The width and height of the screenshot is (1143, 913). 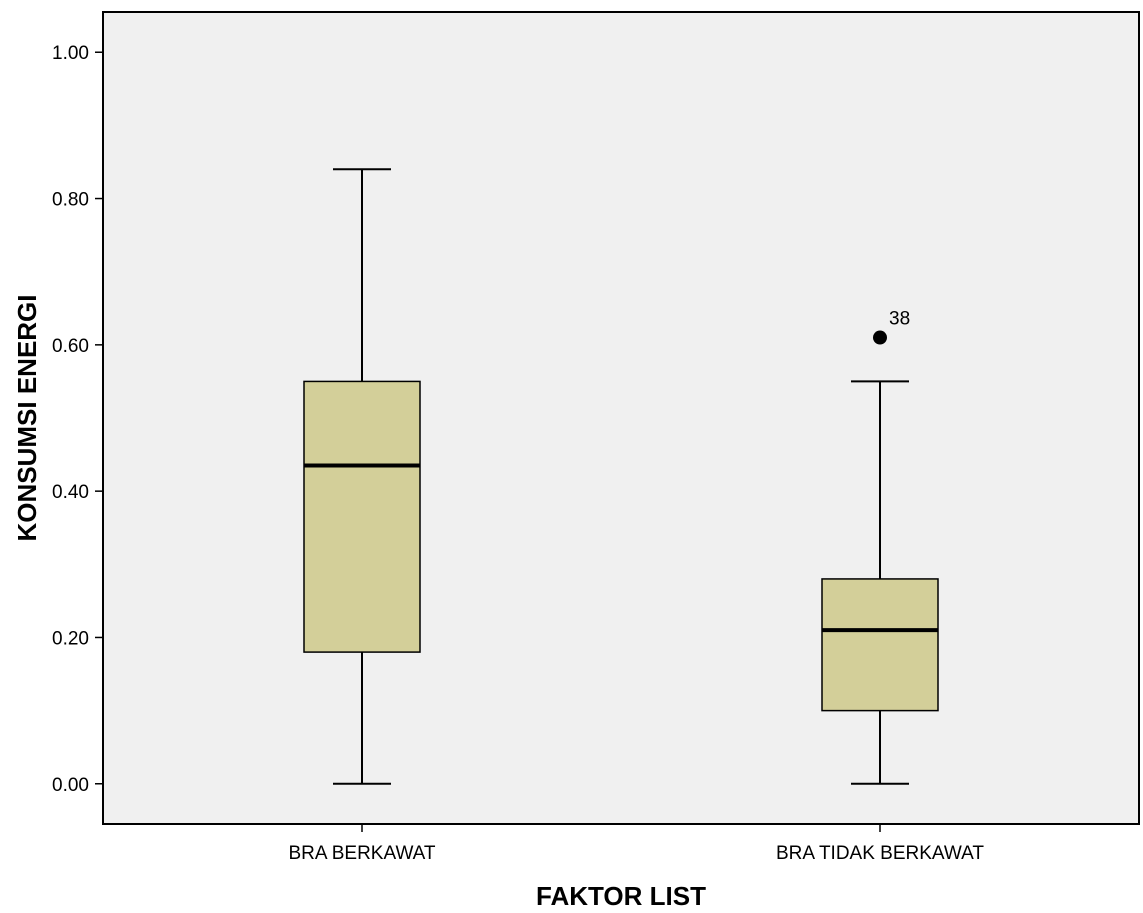 I want to click on x-tick-label: BRA BERKAWAT, so click(x=361, y=853).